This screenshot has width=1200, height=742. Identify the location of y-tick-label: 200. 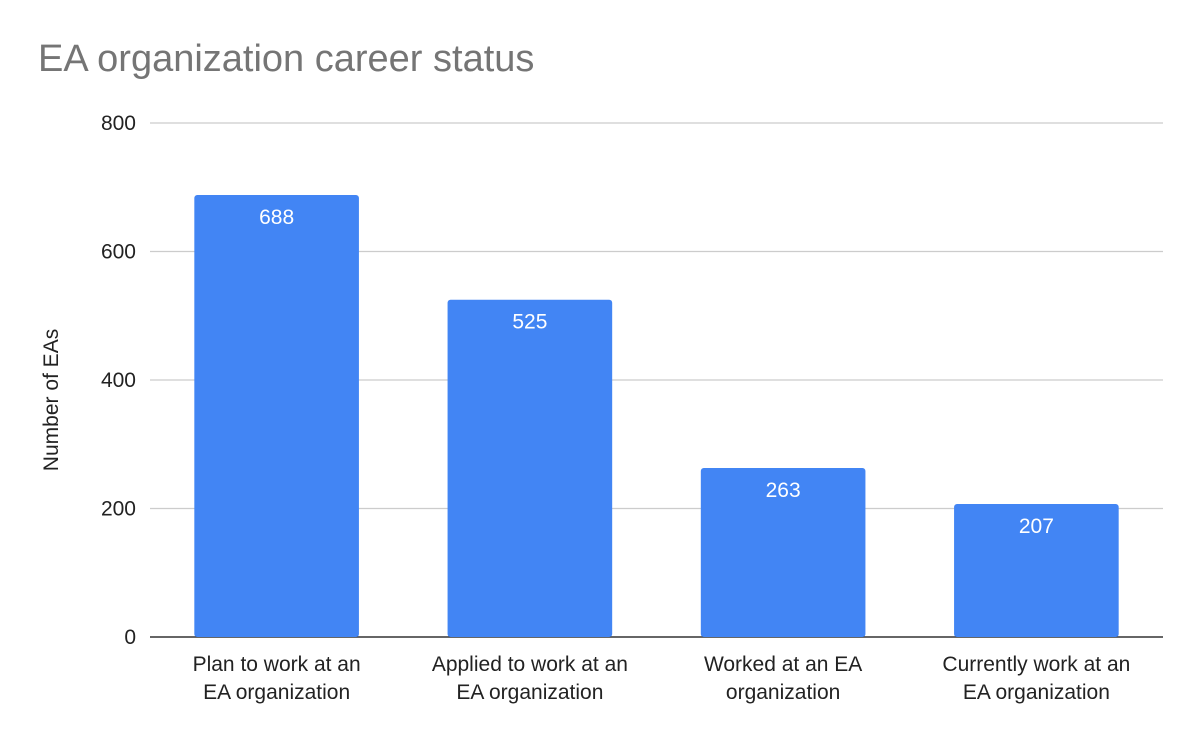
(118, 509).